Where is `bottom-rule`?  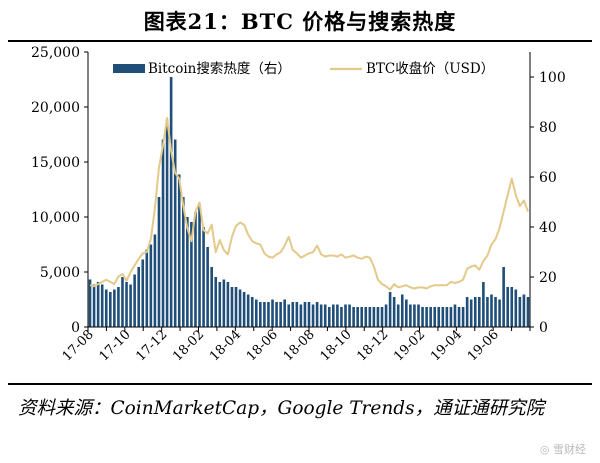
bottom-rule is located at coordinates (300, 384).